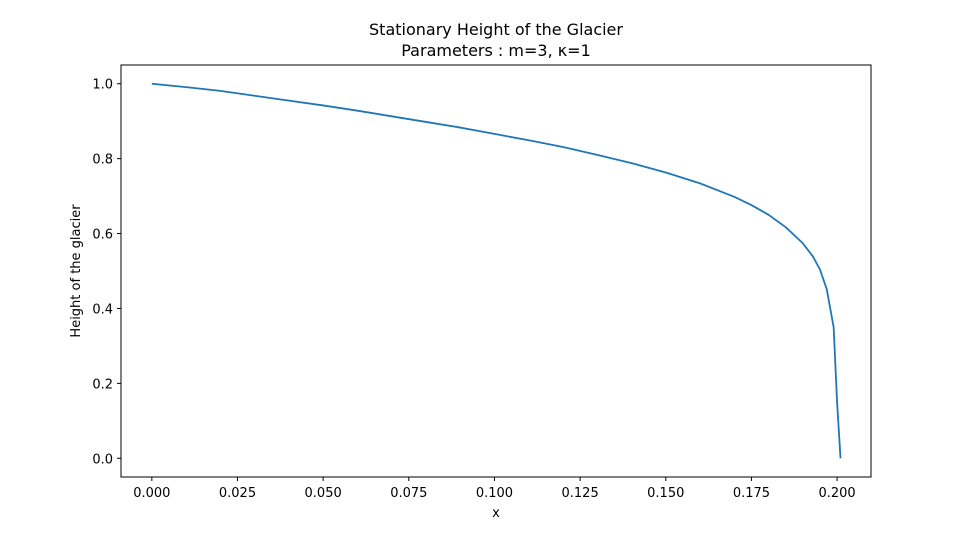  I want to click on x-tick-label: 0.125, so click(580, 493).